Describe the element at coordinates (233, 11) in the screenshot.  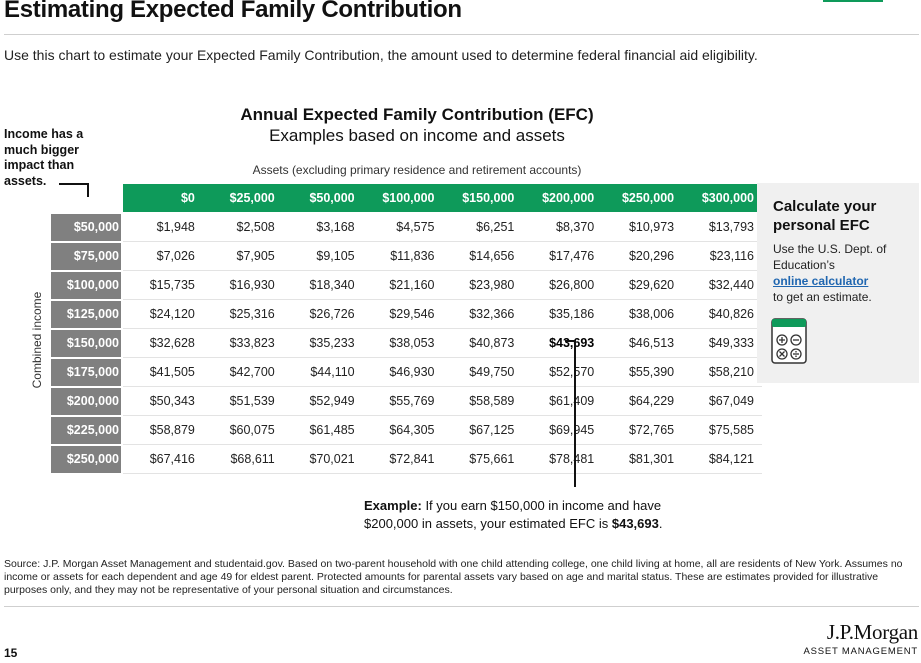
I see `page-title: Estimating Expected Family Contribution` at that location.